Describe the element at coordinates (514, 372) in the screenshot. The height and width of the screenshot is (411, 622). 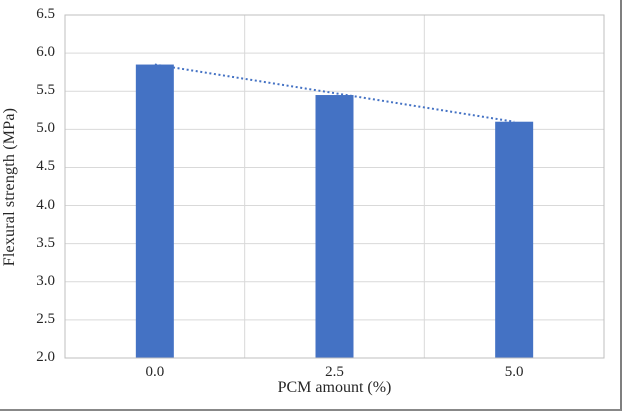
I see `x-tick-label-5.0: 5.0` at that location.